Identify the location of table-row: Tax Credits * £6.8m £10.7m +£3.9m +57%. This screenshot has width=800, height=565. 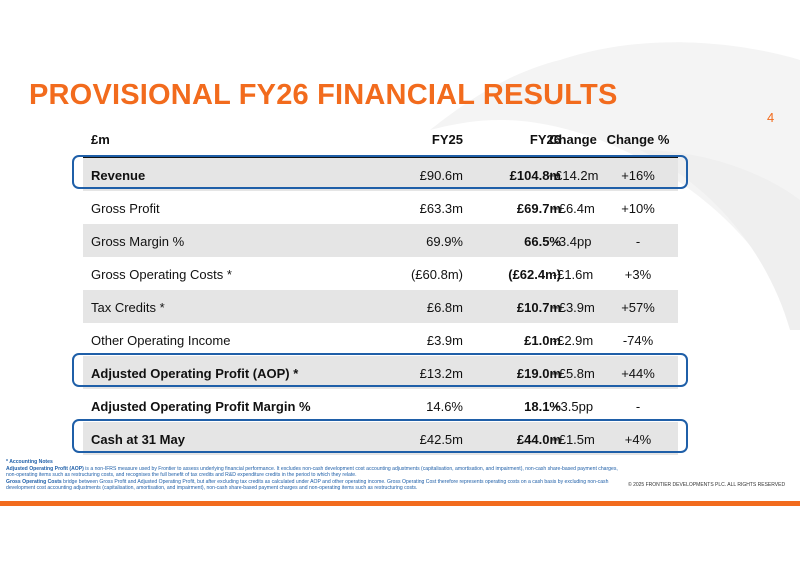
(380, 306).